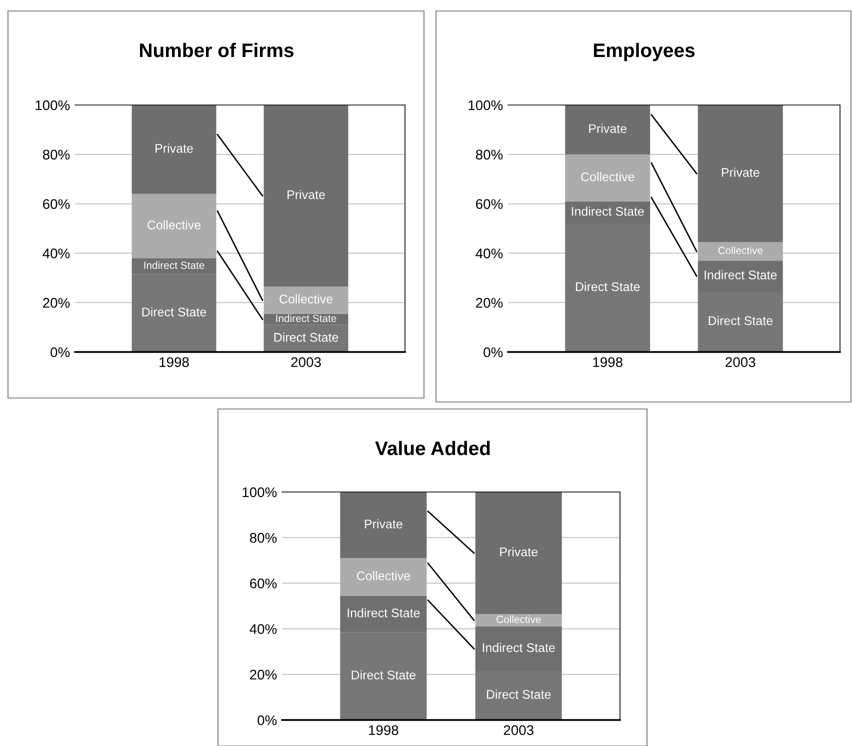  I want to click on chart-title: Value Added, so click(432, 448).